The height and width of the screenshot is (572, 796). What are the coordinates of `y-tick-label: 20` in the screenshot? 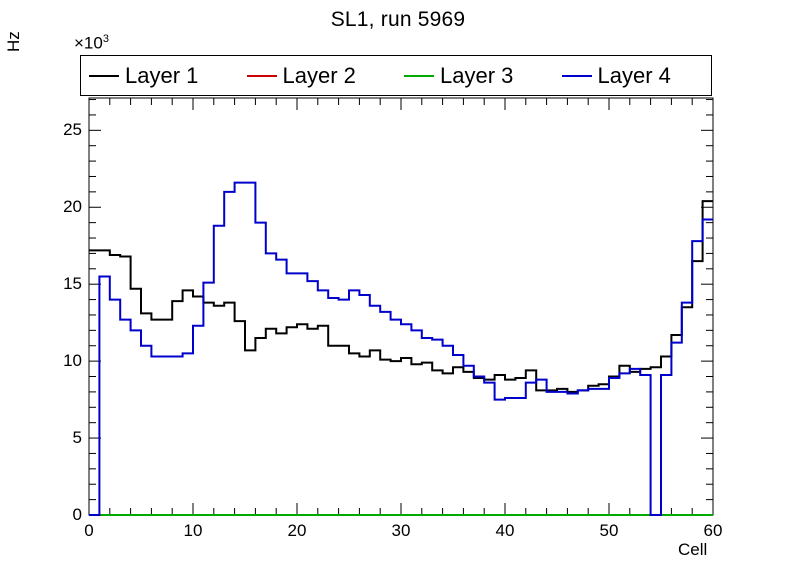 It's located at (72, 207).